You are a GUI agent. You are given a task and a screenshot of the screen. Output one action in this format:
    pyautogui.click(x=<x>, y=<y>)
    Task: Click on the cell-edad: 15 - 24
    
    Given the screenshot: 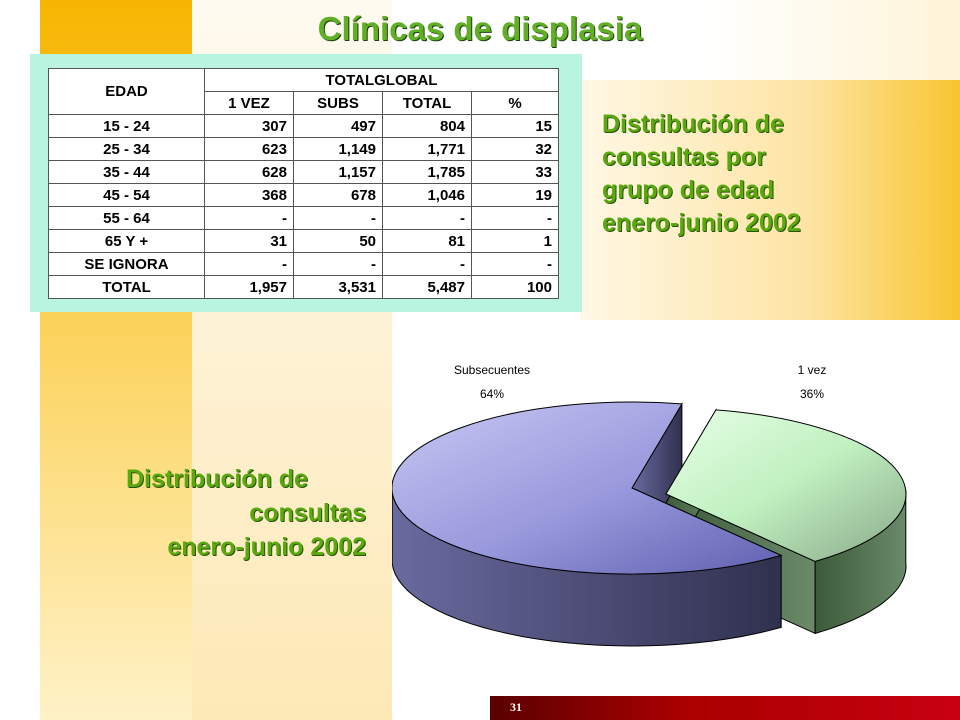 What is the action you would take?
    pyautogui.click(x=126, y=126)
    